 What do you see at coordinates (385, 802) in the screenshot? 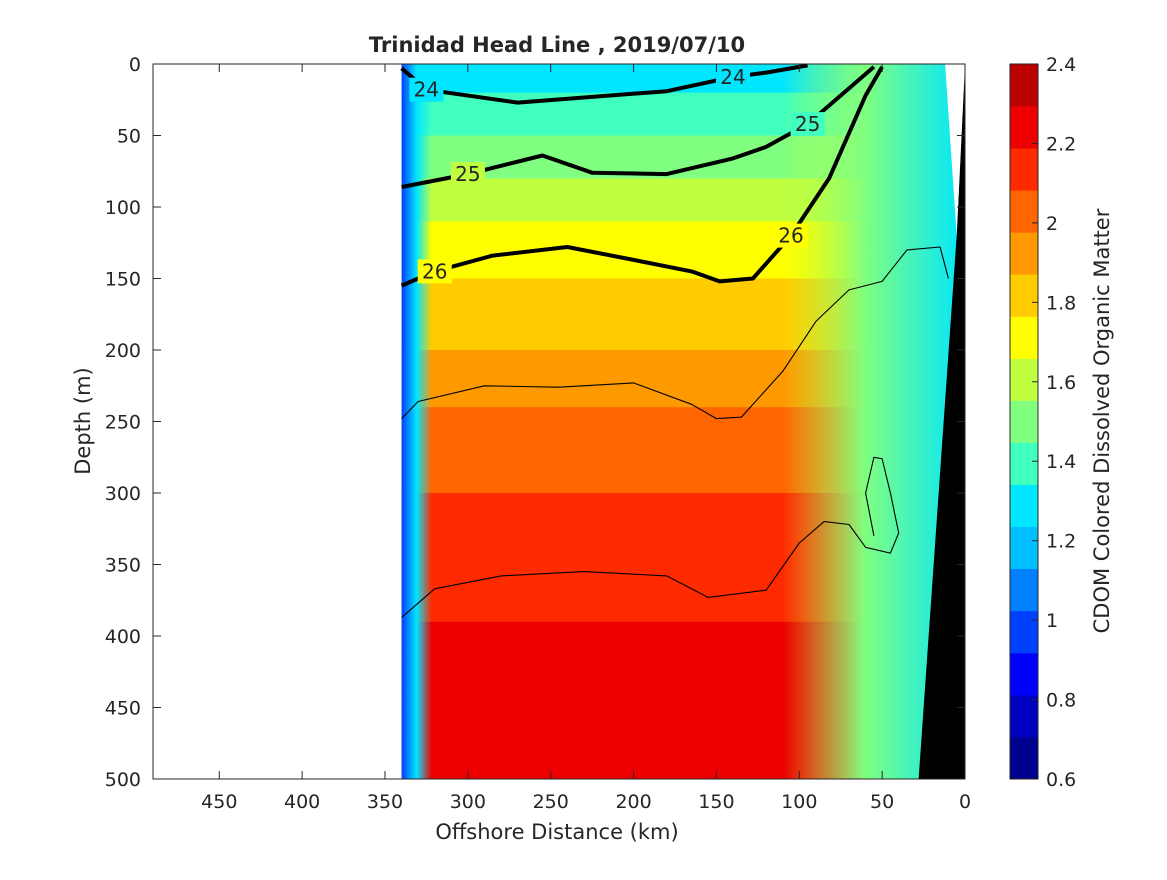
I see `x-tick-label: 350` at bounding box center [385, 802].